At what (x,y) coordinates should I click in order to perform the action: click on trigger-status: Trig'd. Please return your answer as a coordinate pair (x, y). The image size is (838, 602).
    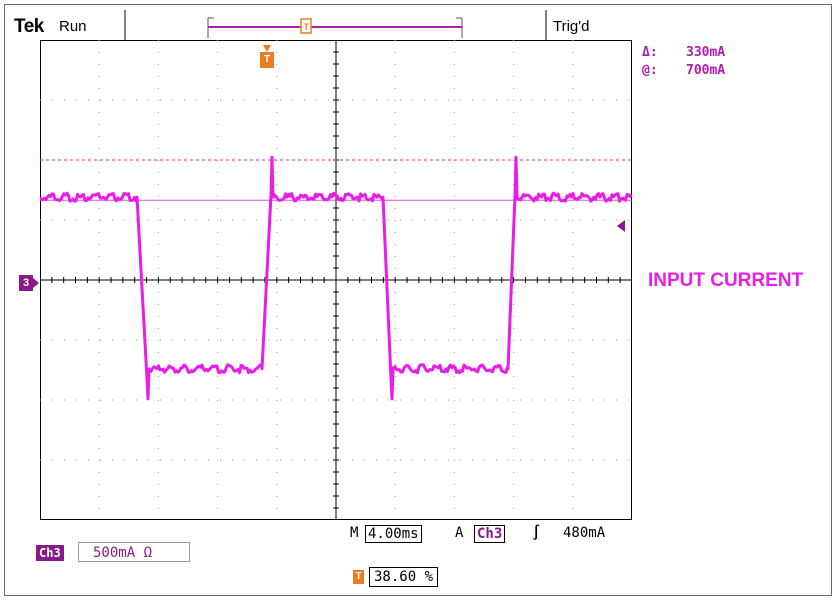
    Looking at the image, I should click on (571, 26).